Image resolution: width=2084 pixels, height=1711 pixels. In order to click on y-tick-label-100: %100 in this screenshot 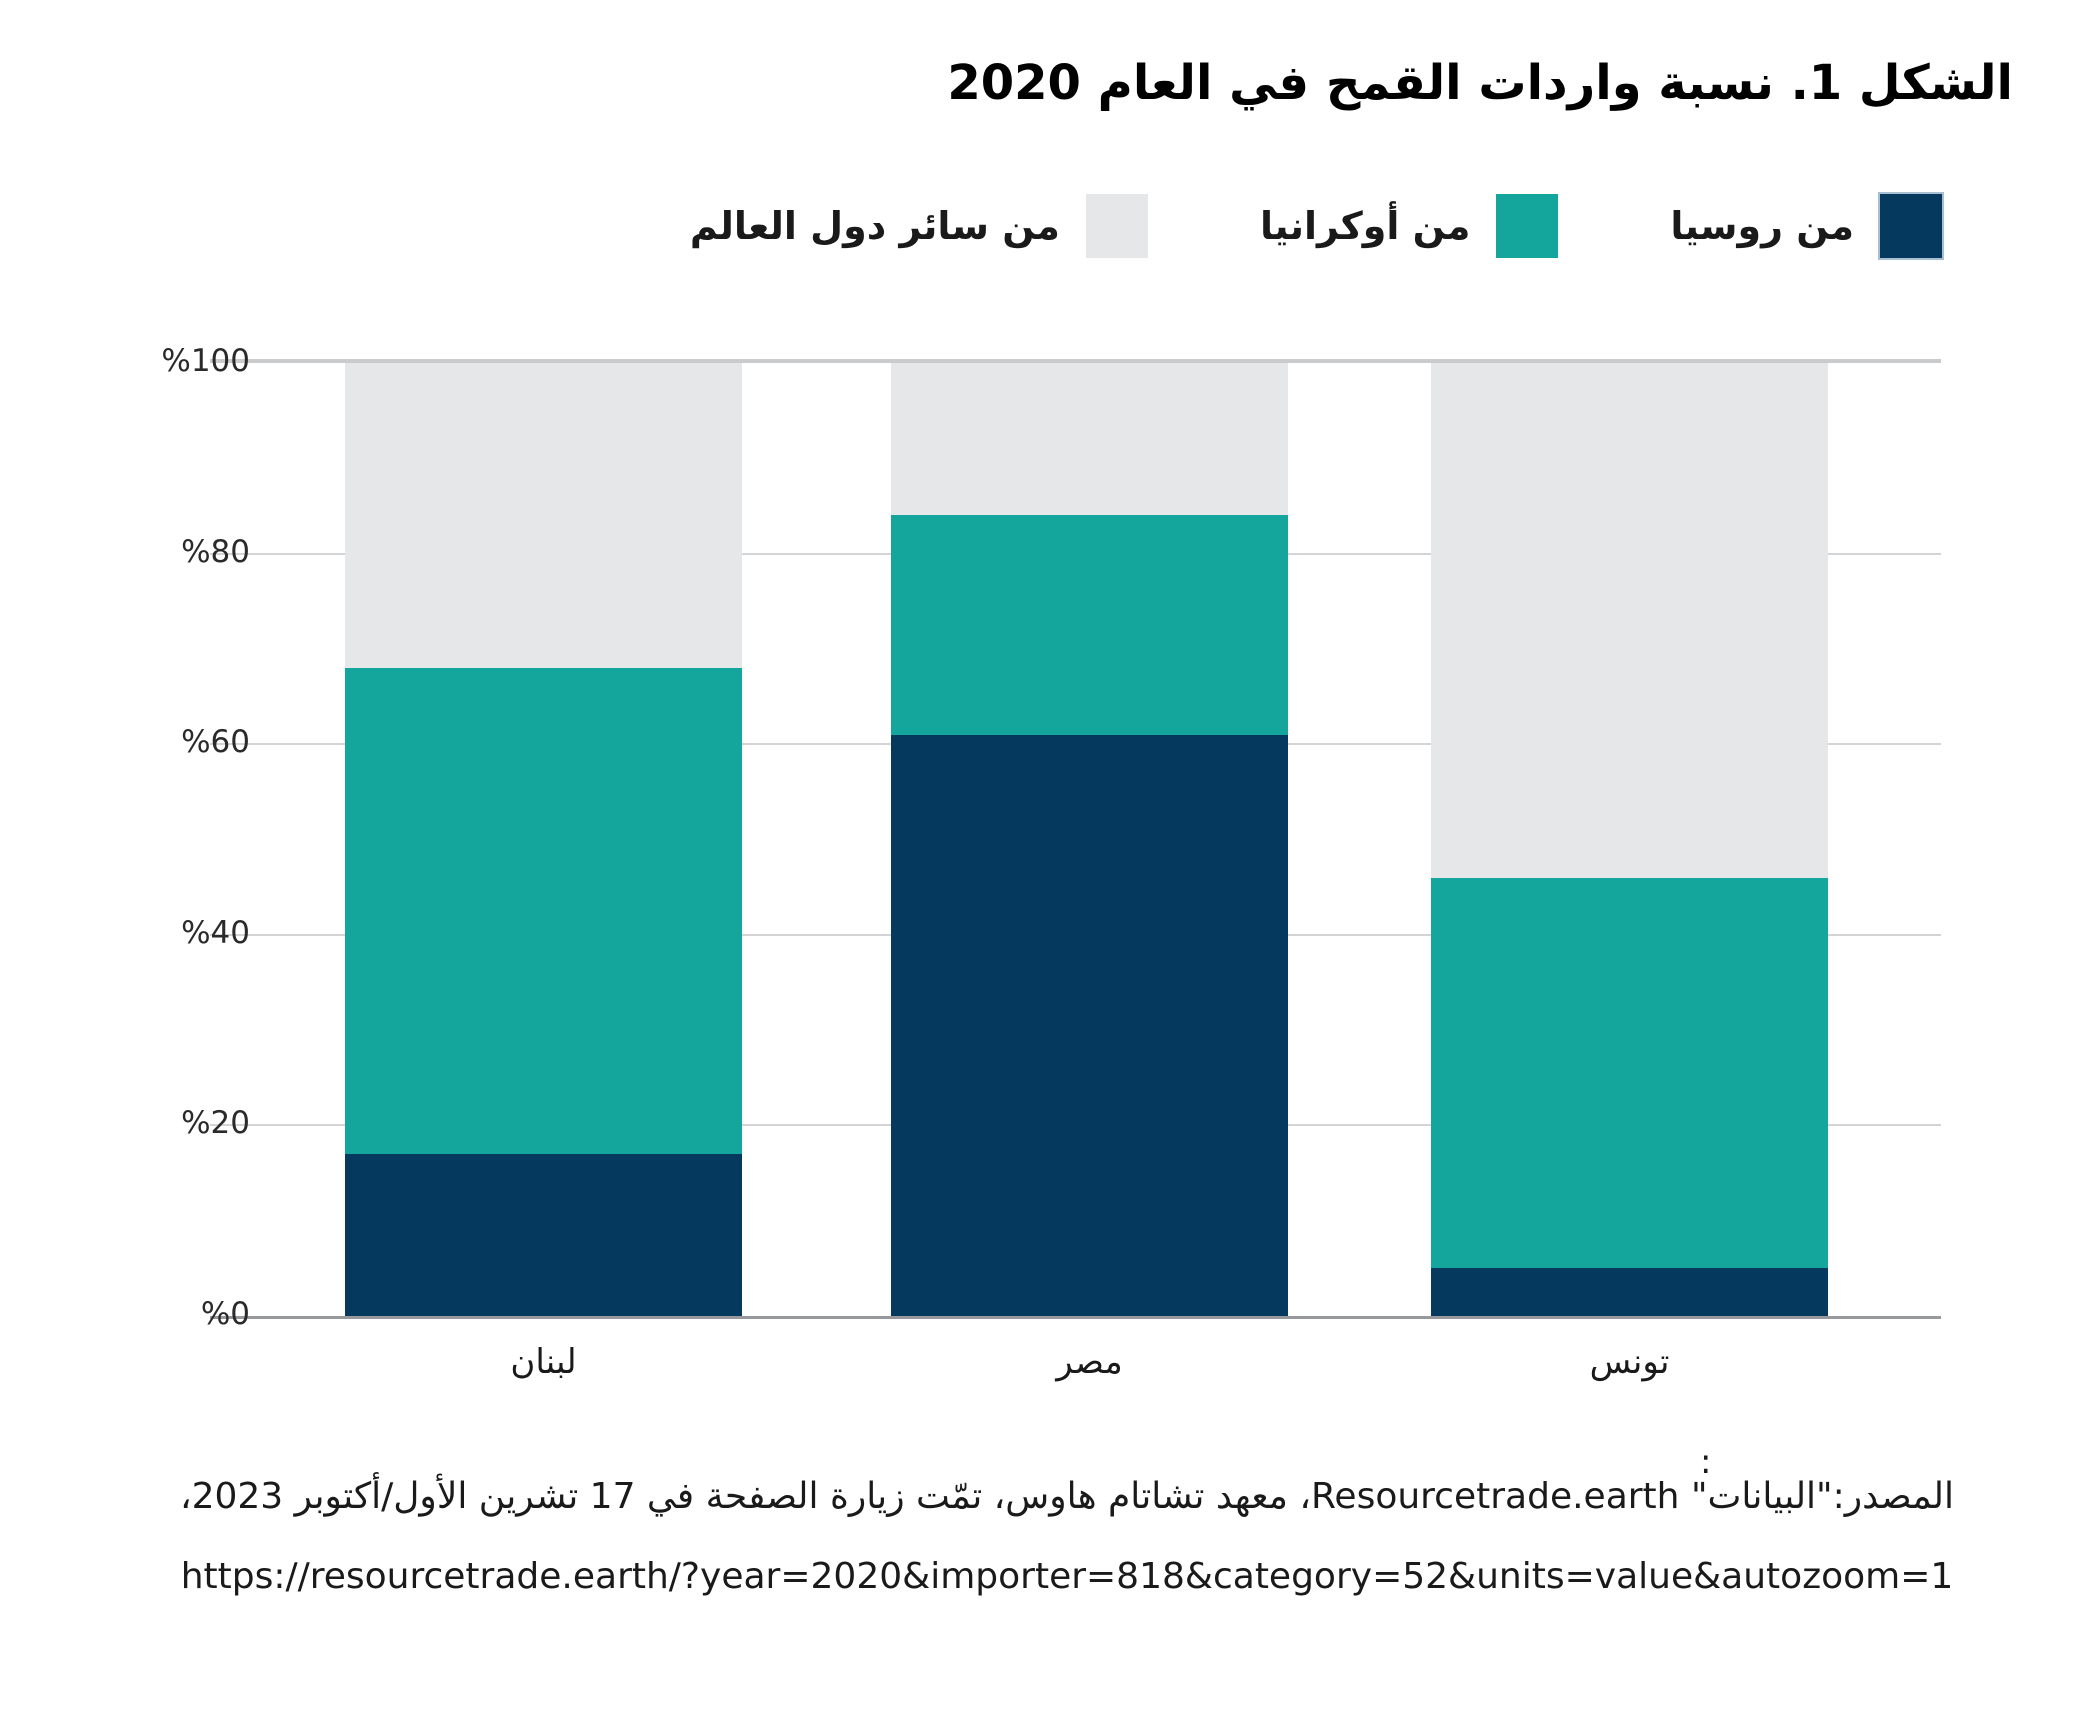, I will do `click(205, 361)`.